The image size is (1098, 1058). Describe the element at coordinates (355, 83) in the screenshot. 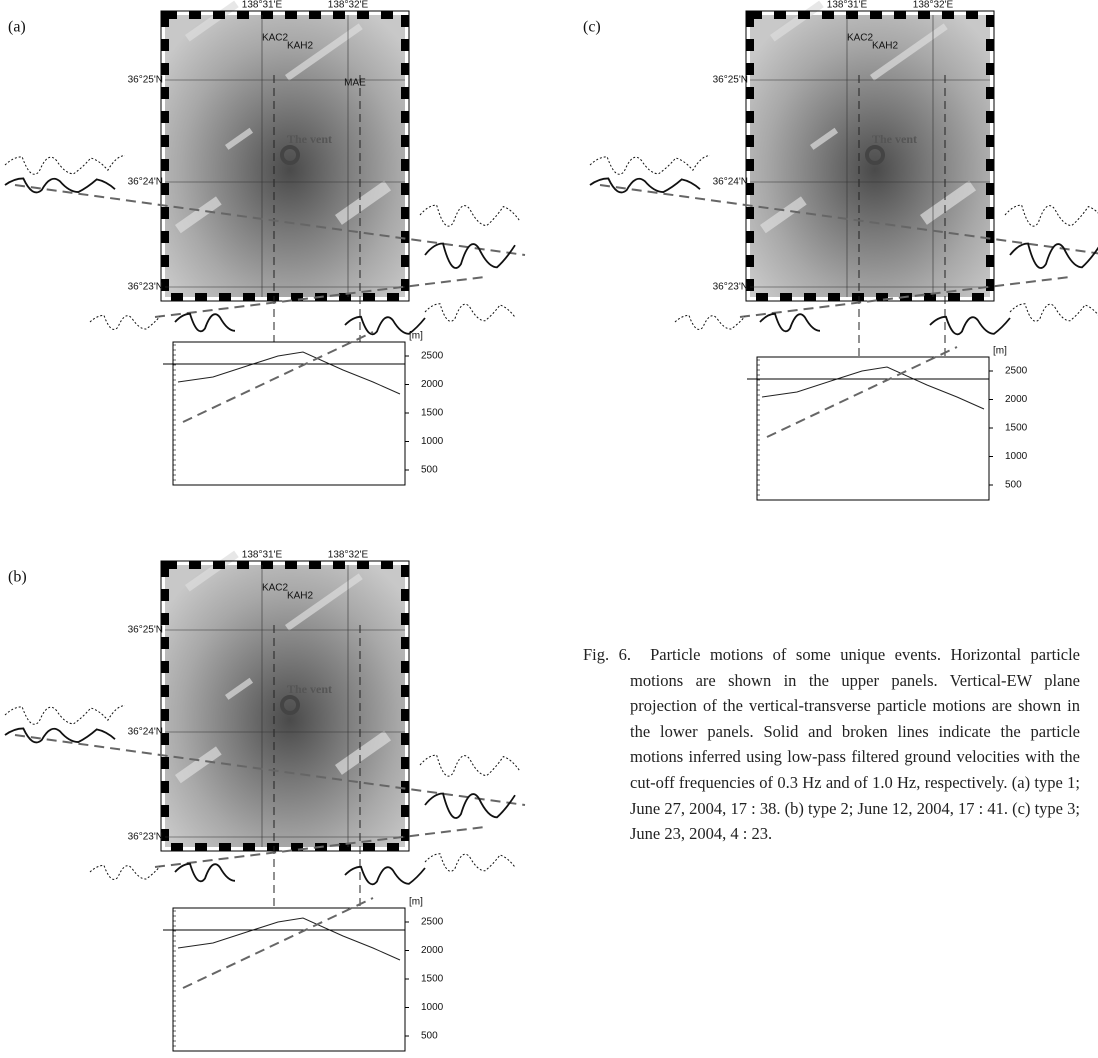

I see `station-label: MAE` at that location.